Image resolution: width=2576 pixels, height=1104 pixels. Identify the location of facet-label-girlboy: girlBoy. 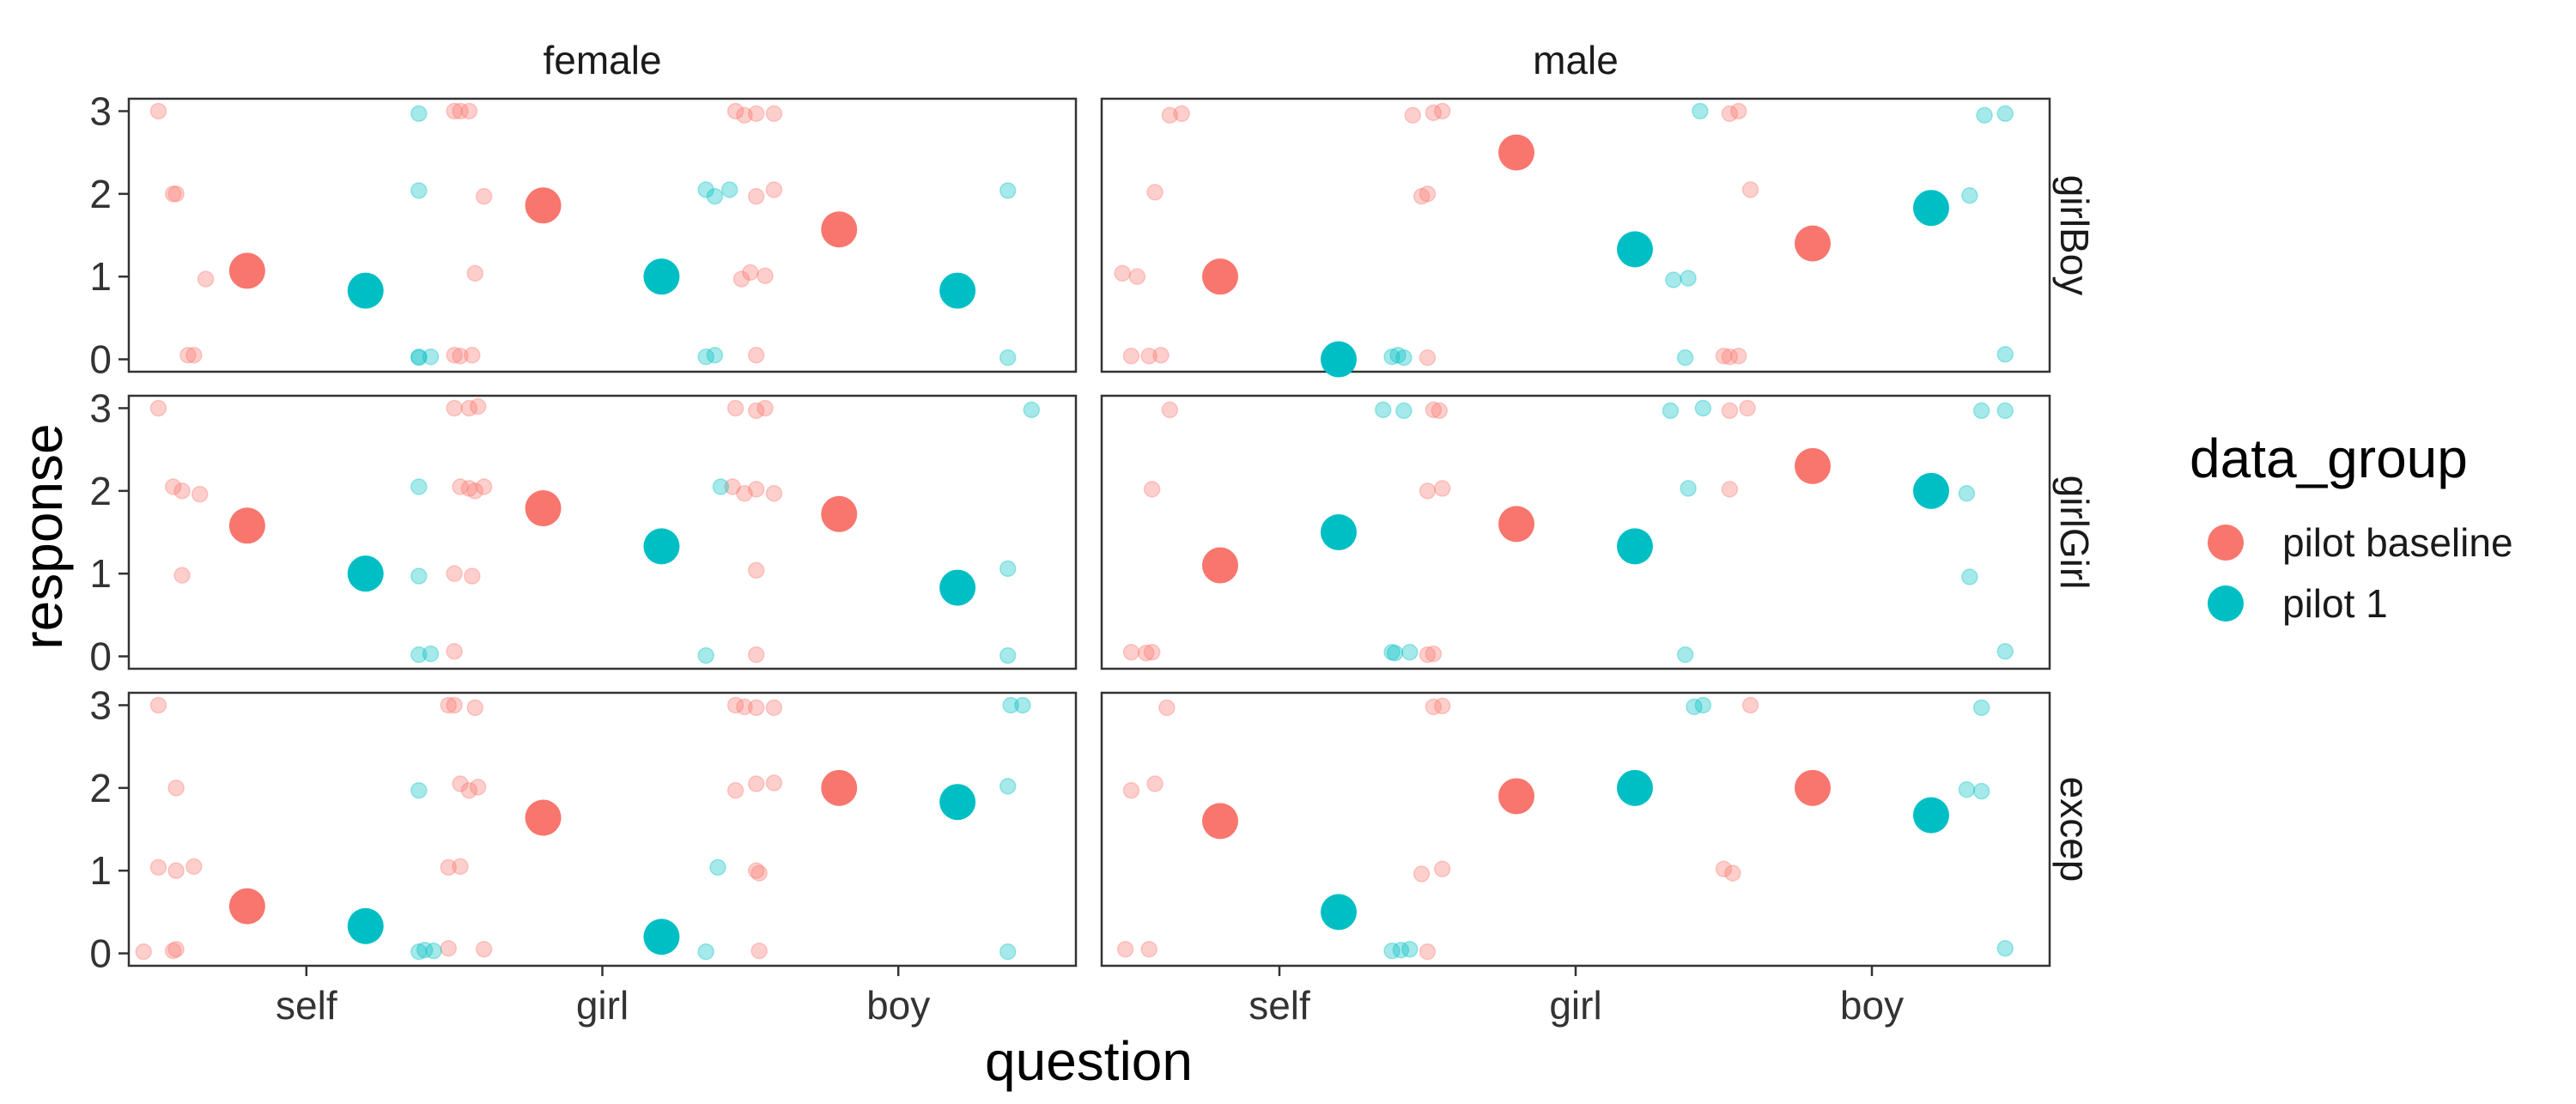
(2075, 235).